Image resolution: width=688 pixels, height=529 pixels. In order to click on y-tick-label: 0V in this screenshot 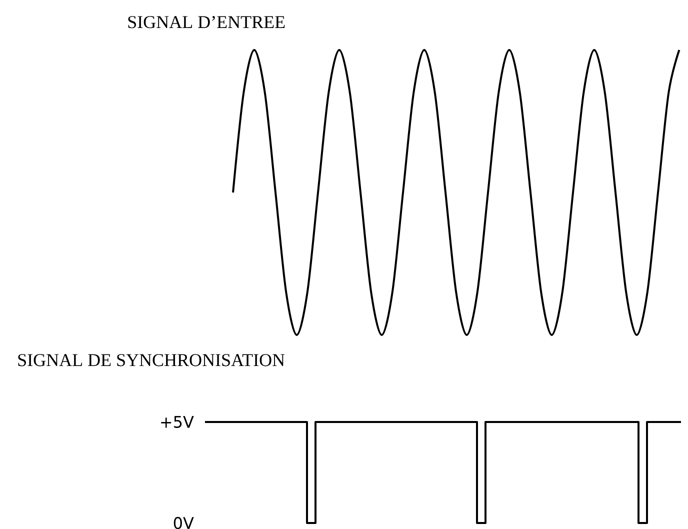, I will do `click(184, 522)`.